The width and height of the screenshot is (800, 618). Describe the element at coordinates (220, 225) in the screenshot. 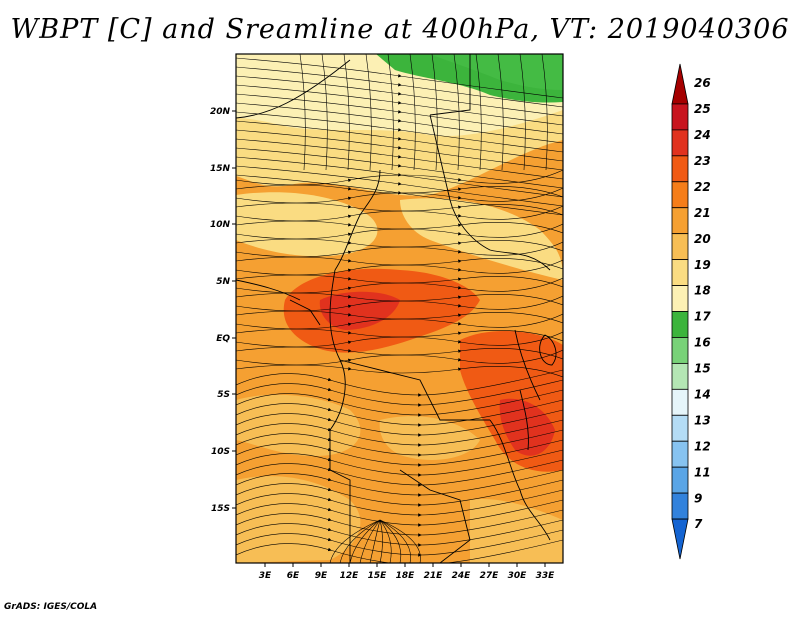

I see `lat-label: 10N` at that location.